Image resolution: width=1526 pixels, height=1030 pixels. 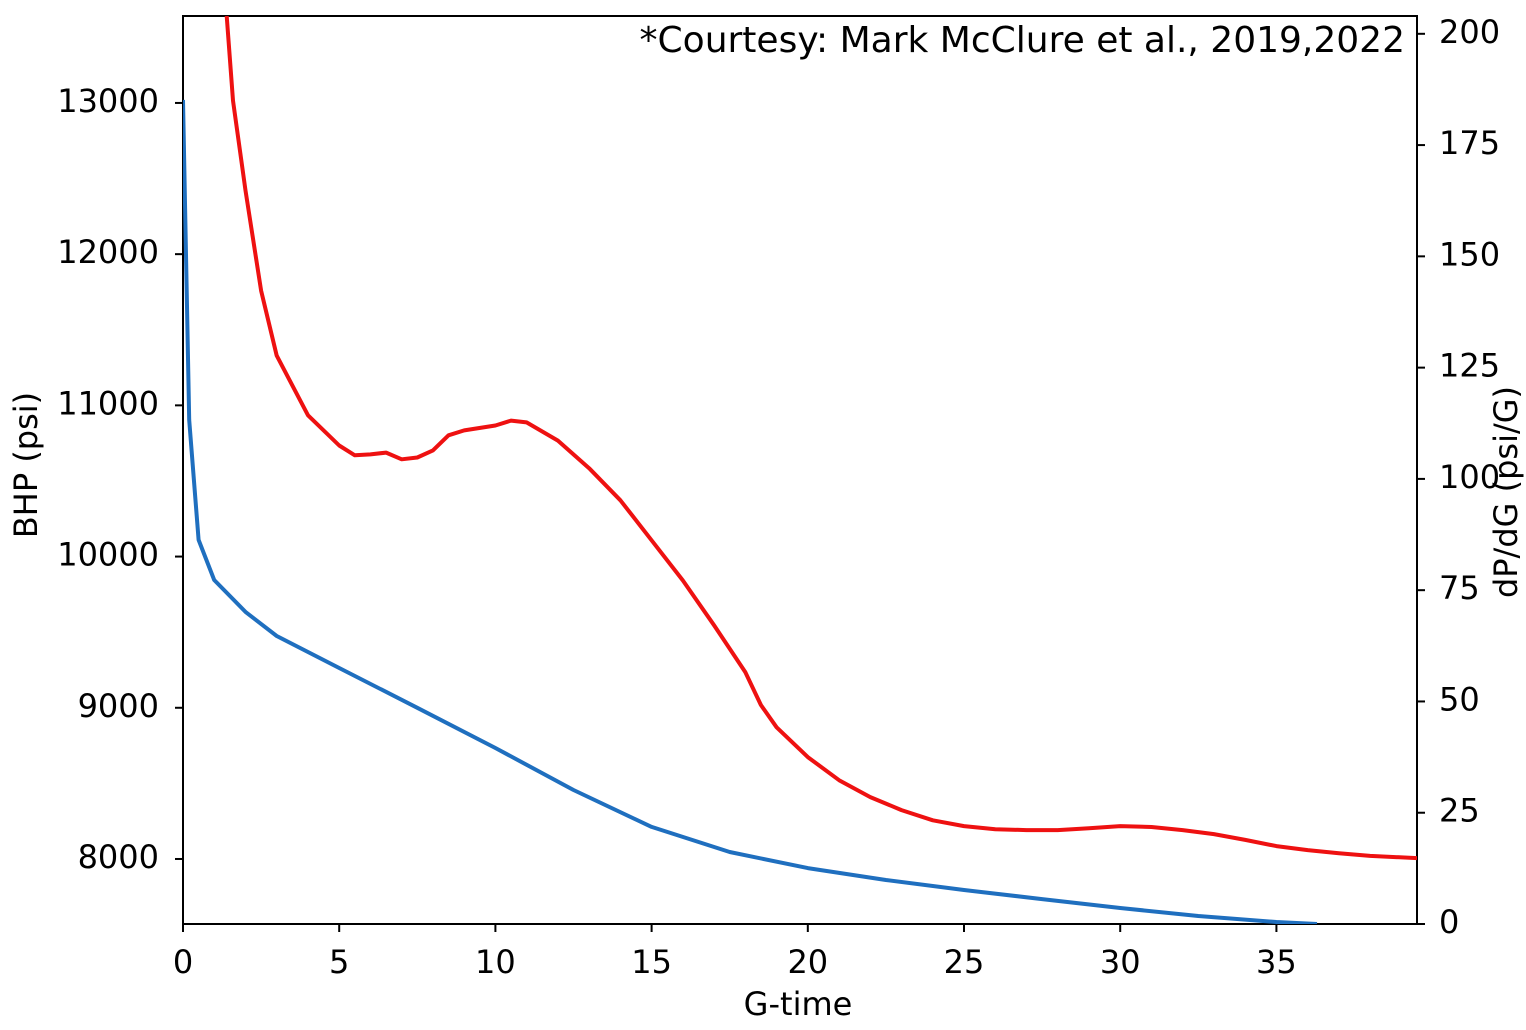 I want to click on y2-tick-label: 175, so click(x=1469, y=143).